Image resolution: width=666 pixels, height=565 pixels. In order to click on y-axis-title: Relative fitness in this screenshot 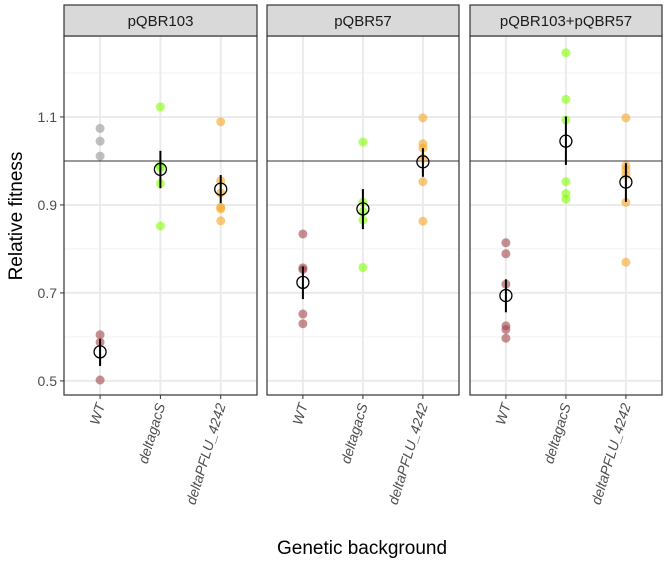, I will do `click(16, 216)`.